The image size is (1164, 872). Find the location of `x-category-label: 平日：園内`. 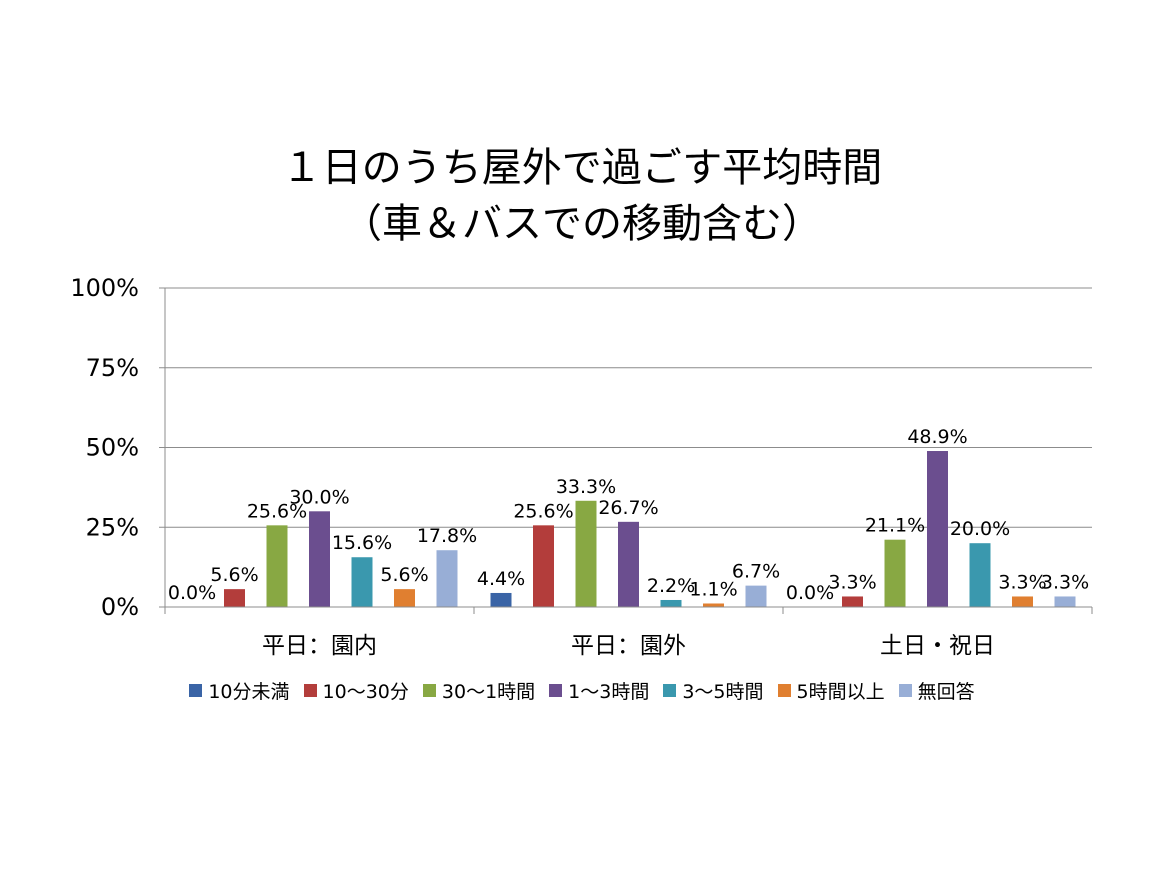

x-category-label: 平日：園内 is located at coordinates (319, 646).